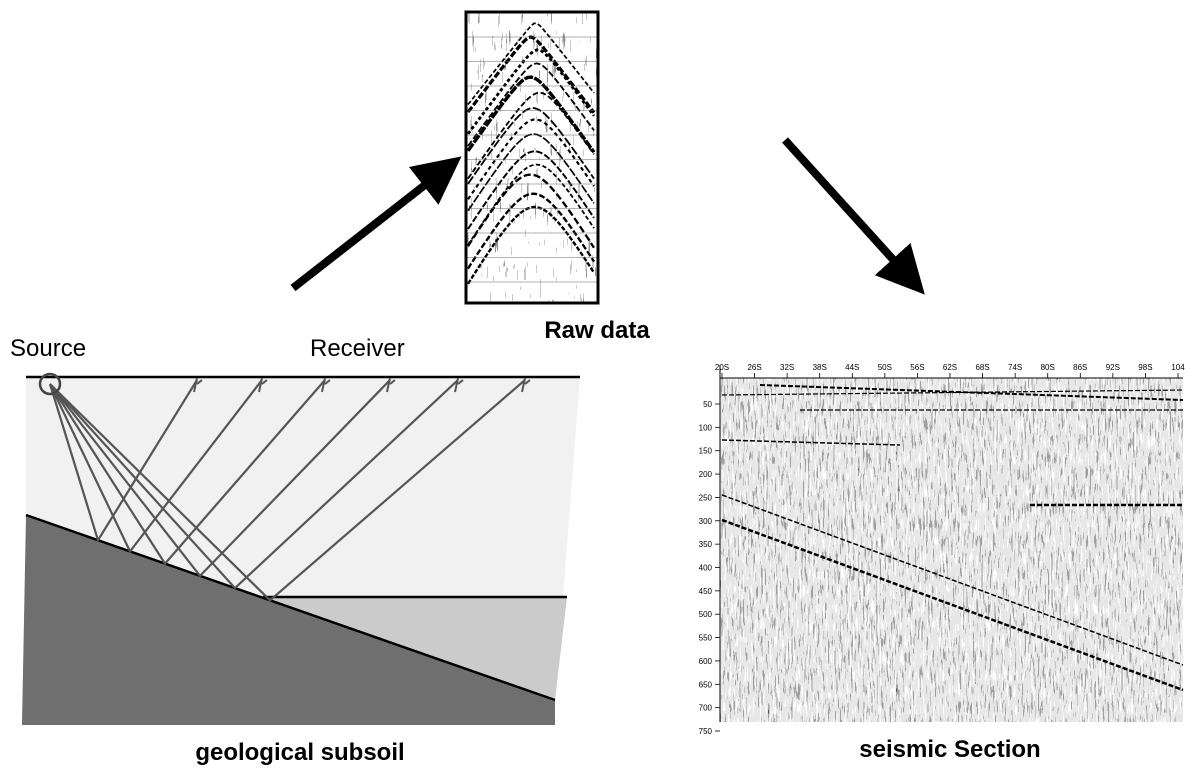 The height and width of the screenshot is (772, 1193). Describe the element at coordinates (885, 367) in the screenshot. I see `top-axis-label: 50S` at that location.